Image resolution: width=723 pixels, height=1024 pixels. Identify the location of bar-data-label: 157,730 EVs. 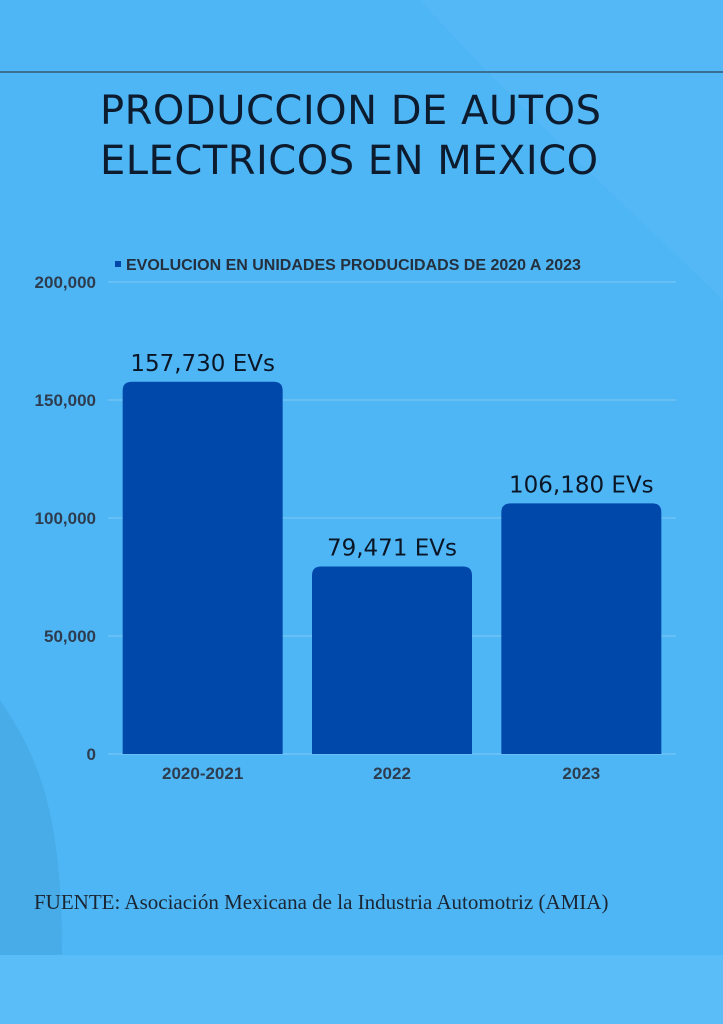
(202, 364).